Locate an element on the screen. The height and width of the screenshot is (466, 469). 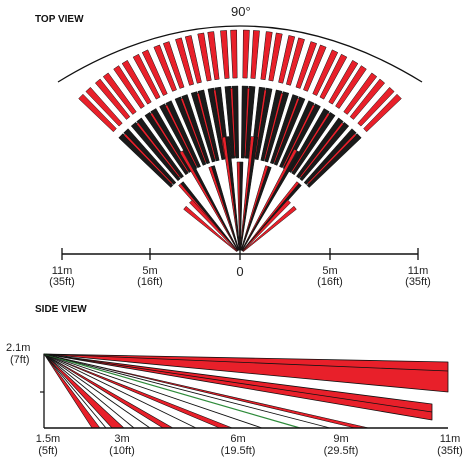
angle-label-bg is located at coordinates (241, 11).